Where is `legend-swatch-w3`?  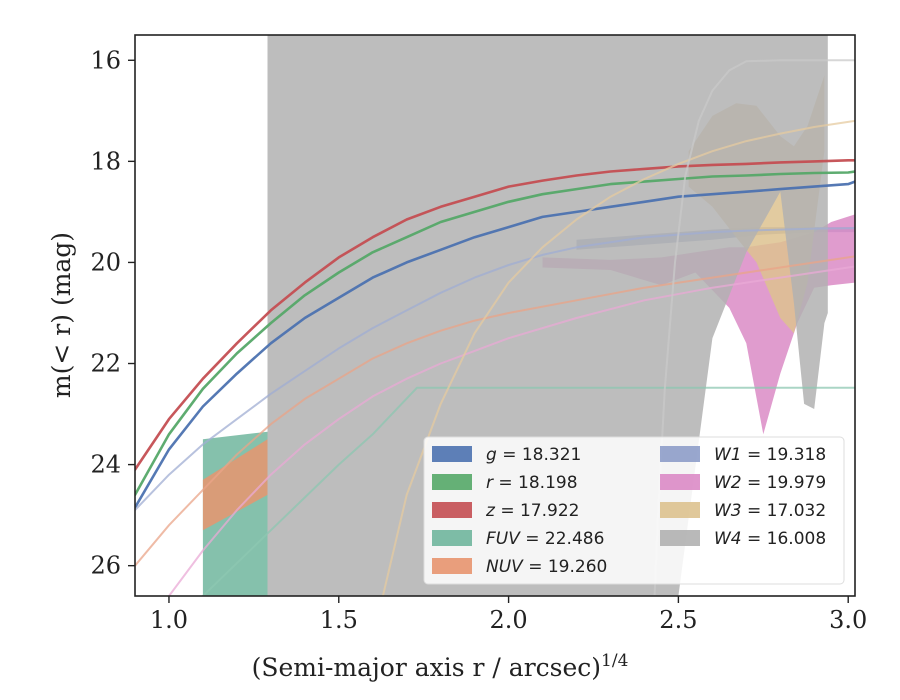 legend-swatch-w3 is located at coordinates (680, 510).